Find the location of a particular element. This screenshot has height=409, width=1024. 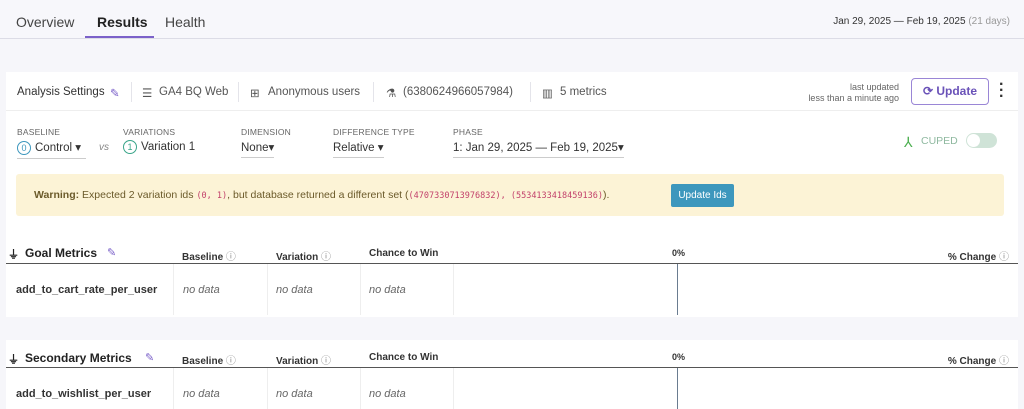

identifier-type: Anonymous users is located at coordinates (314, 92).